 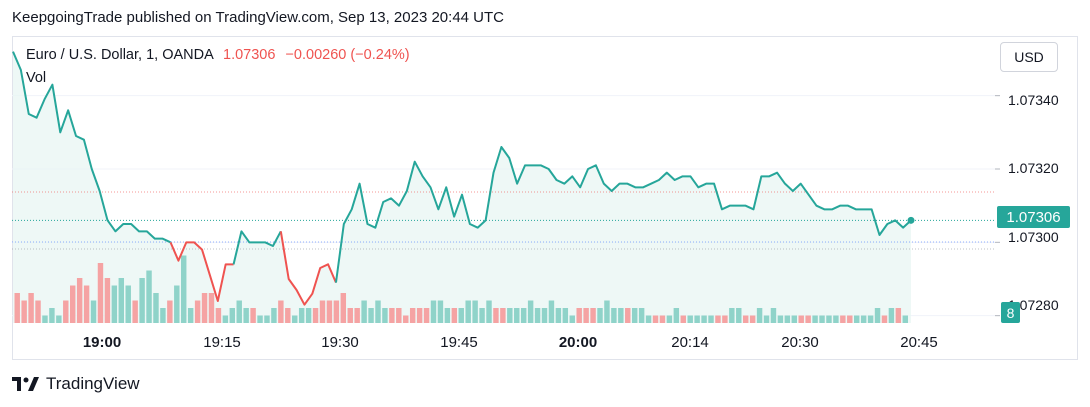 I want to click on last-price-point, so click(x=911, y=220).